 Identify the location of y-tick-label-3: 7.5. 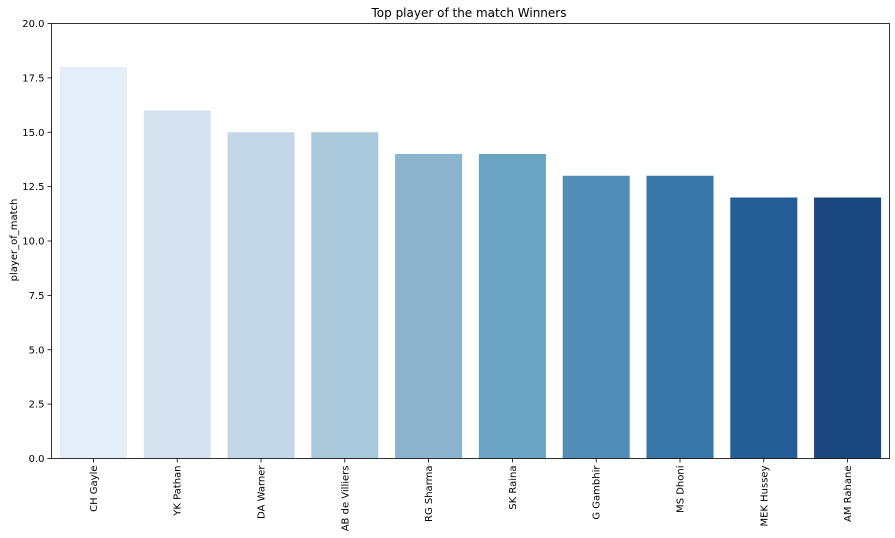
(37, 296).